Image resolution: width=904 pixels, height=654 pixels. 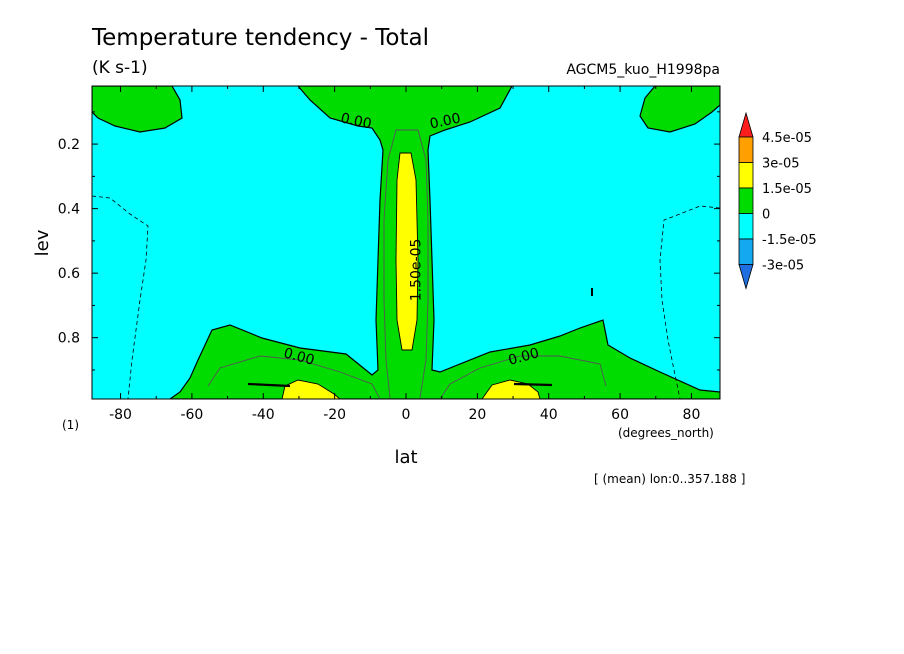 What do you see at coordinates (120, 415) in the screenshot?
I see `x-tick-label: -80` at bounding box center [120, 415].